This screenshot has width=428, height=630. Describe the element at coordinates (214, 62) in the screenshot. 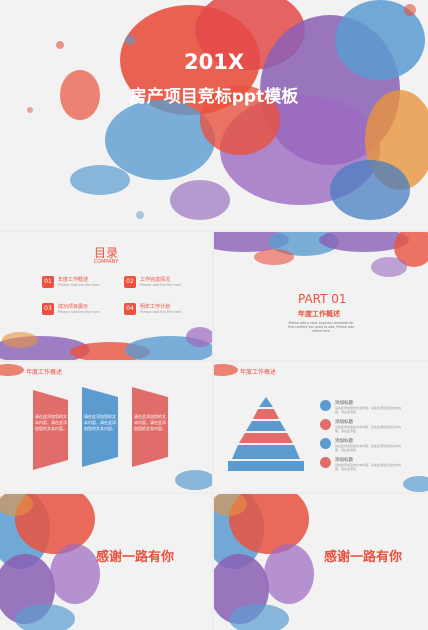

I see `cover-year: 201X` at that location.